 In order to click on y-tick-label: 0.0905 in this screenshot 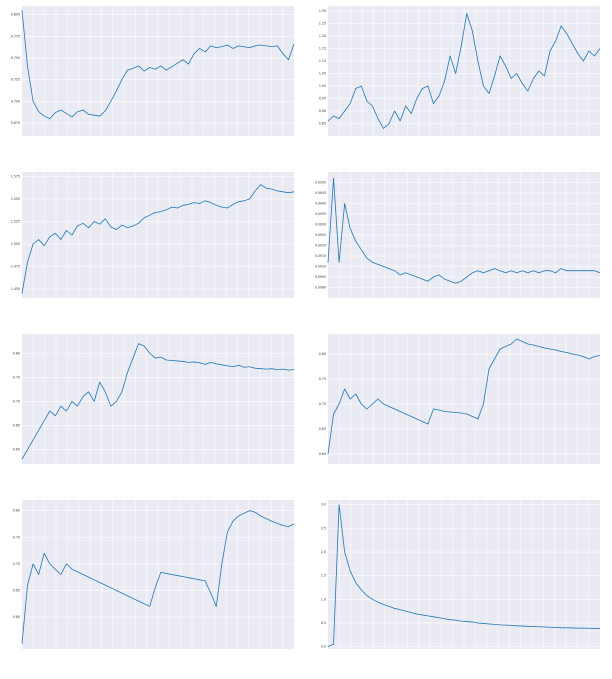, I will do `click(320, 277)`.